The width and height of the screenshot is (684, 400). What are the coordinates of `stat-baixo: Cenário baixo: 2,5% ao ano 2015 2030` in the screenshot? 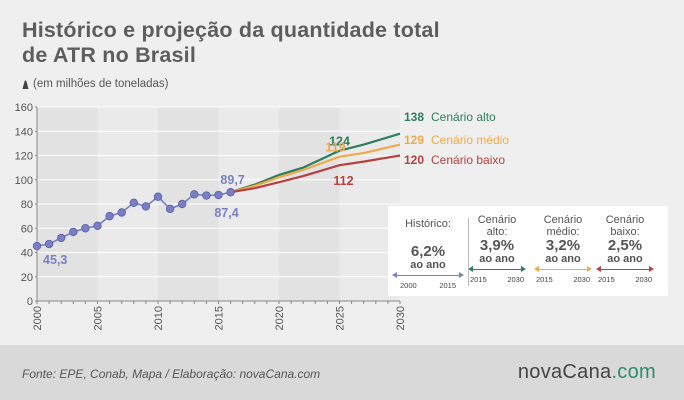 It's located at (625, 249).